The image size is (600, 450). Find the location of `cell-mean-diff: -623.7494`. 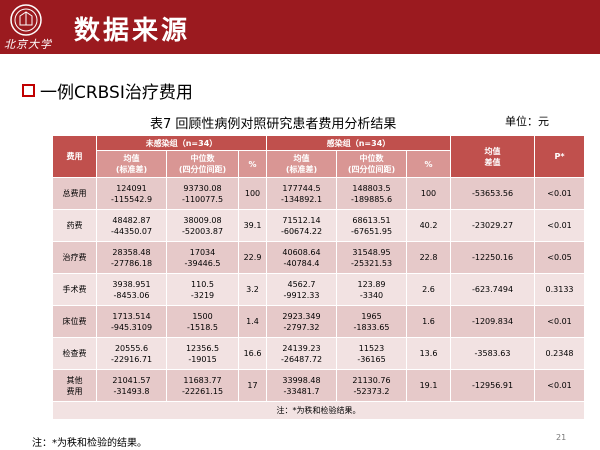

cell-mean-diff: -623.7494 is located at coordinates (492, 289).